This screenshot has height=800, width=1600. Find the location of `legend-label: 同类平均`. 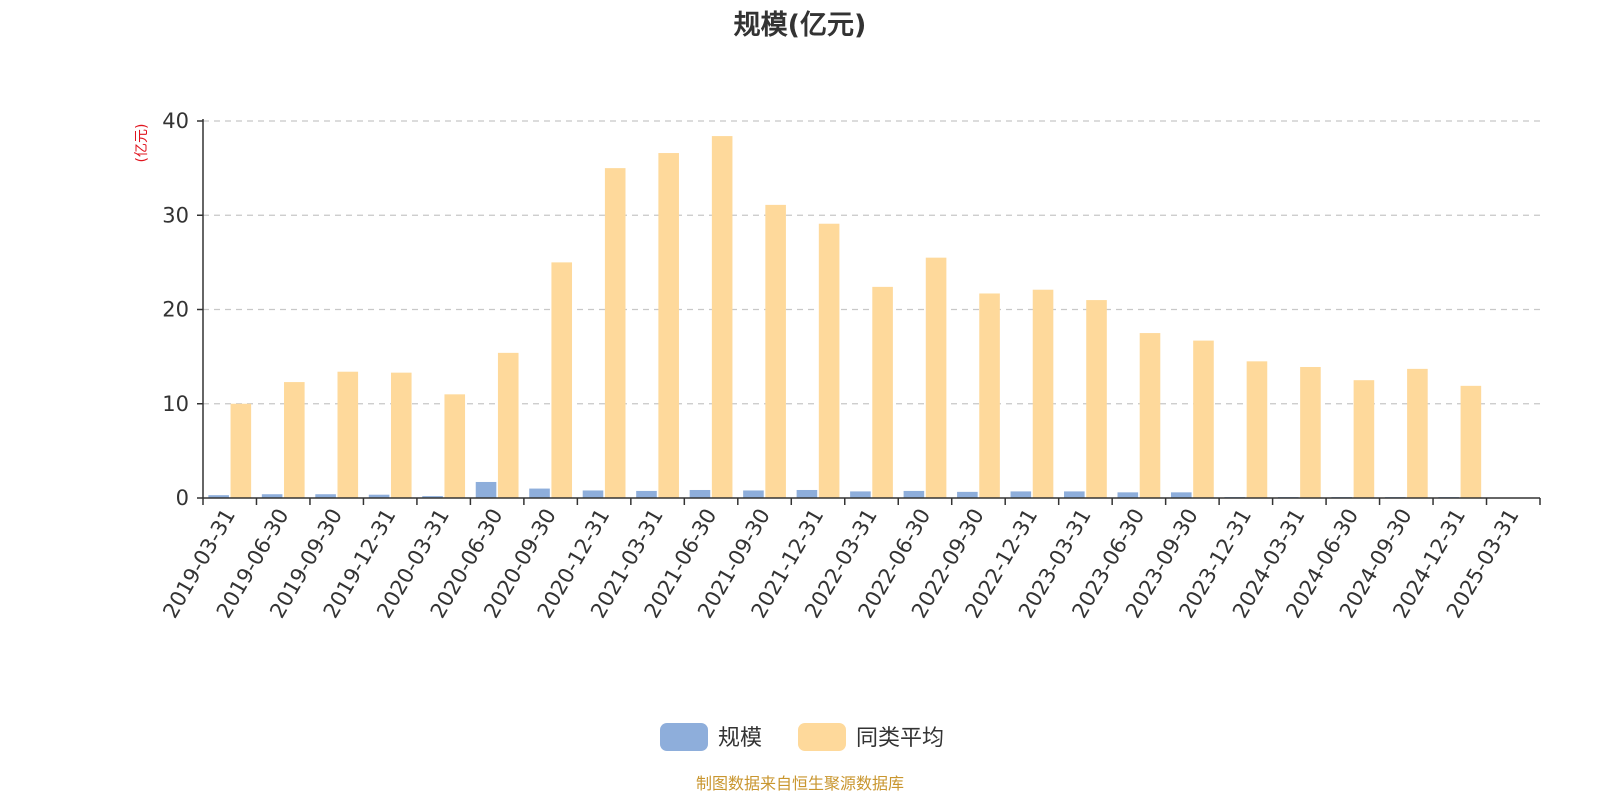

legend-label: 同类平均 is located at coordinates (900, 738).